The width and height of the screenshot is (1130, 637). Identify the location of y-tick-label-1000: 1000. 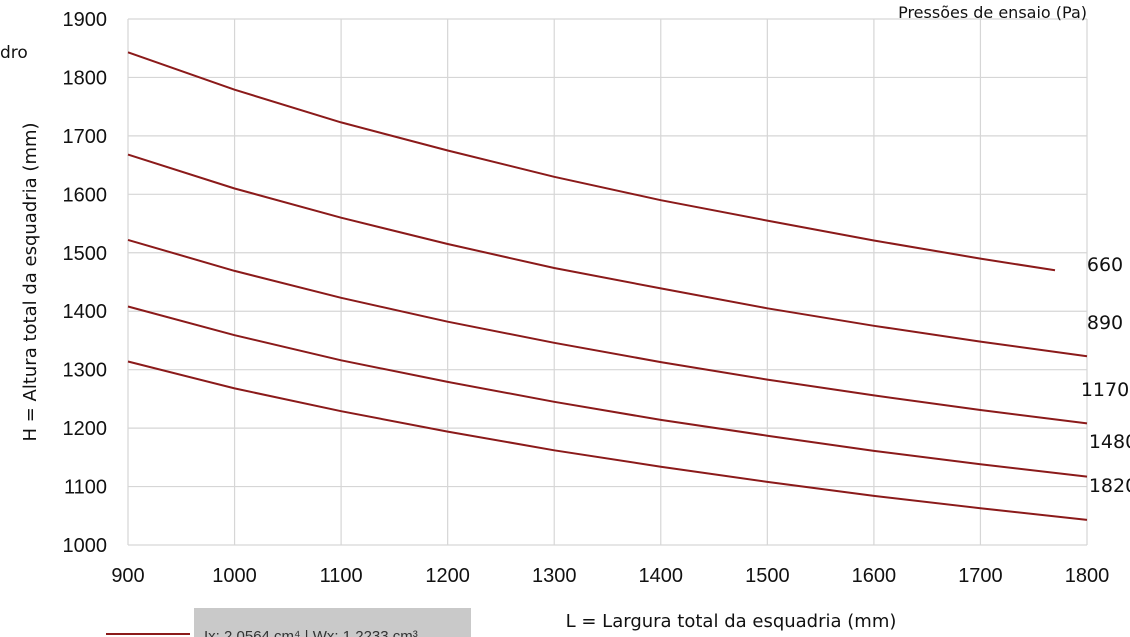
(85, 546).